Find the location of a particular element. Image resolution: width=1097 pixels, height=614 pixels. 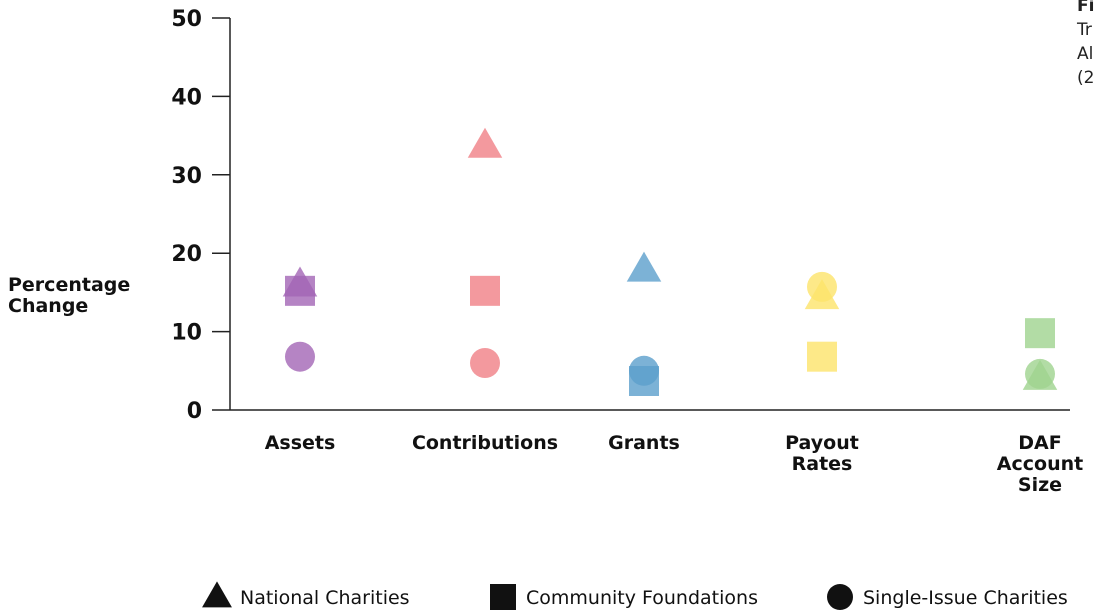

y-tick-label: 0 is located at coordinates (194, 411).